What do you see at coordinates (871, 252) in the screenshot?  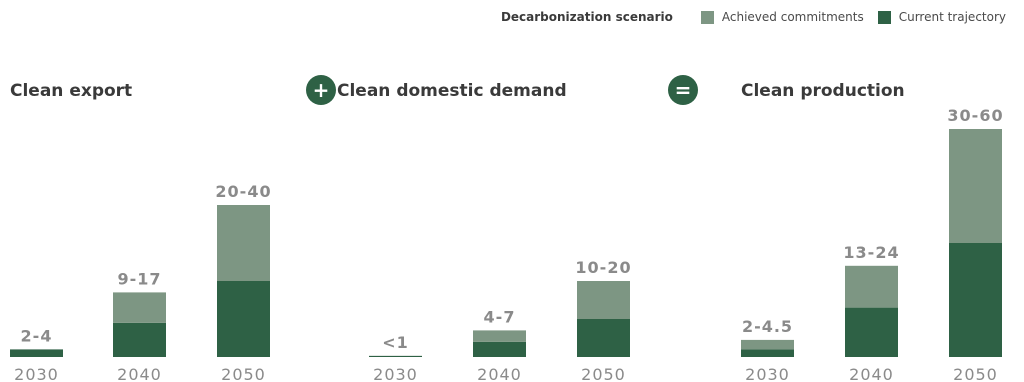 I see `data-label-3-2040: 13-24` at bounding box center [871, 252].